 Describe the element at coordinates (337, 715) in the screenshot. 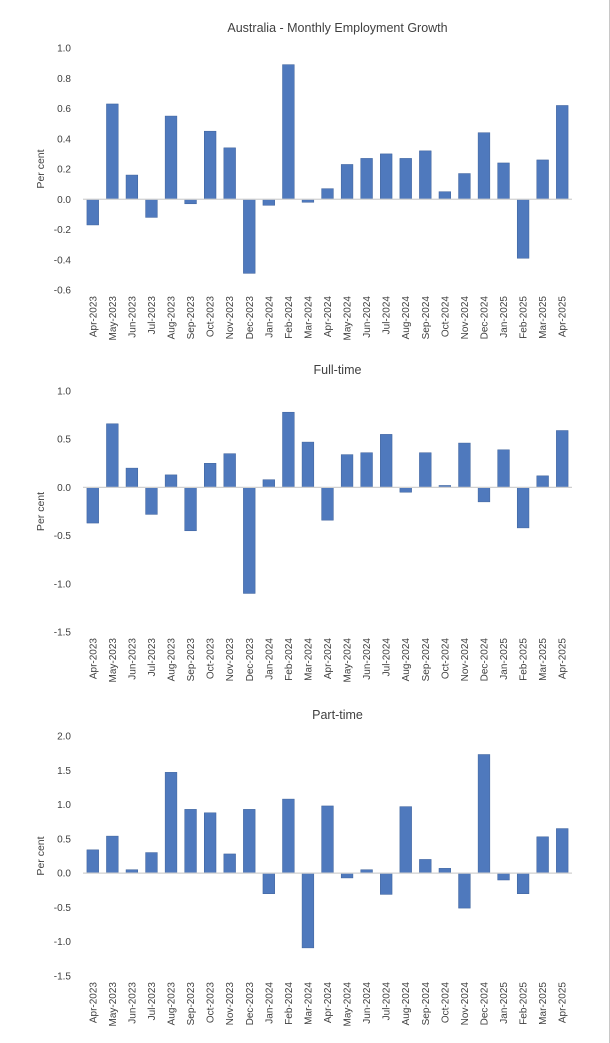

I see `chart-title: Part-time` at that location.